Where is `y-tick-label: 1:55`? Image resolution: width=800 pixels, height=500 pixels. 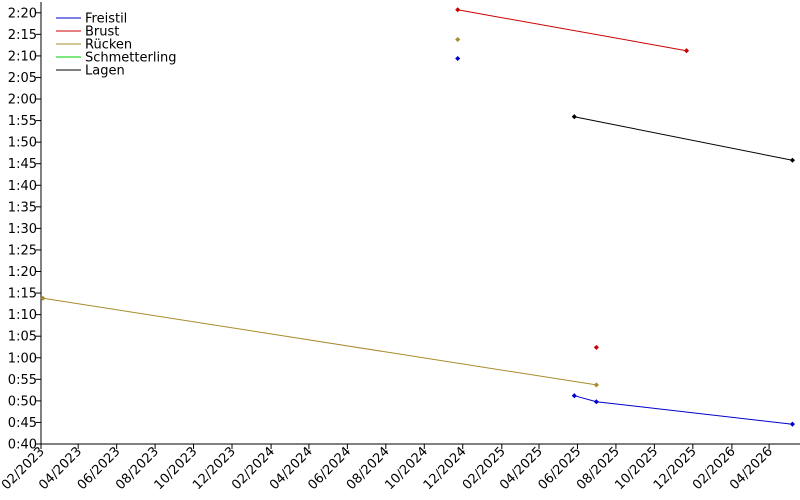
y-tick-label: 1:55 is located at coordinates (22, 121).